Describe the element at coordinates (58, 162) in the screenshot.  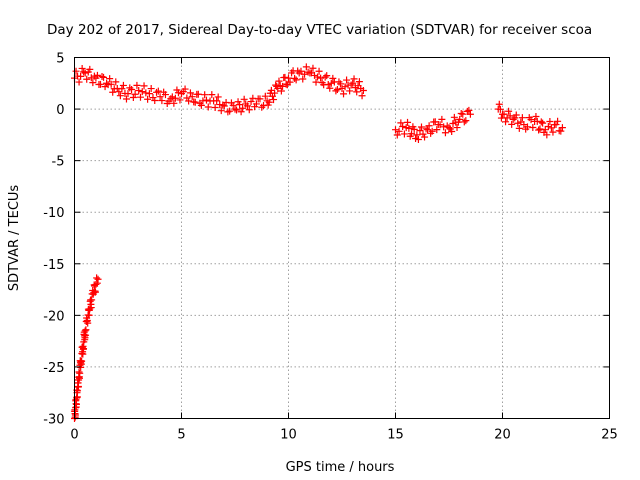
I see `y-tick-label: -5` at that location.